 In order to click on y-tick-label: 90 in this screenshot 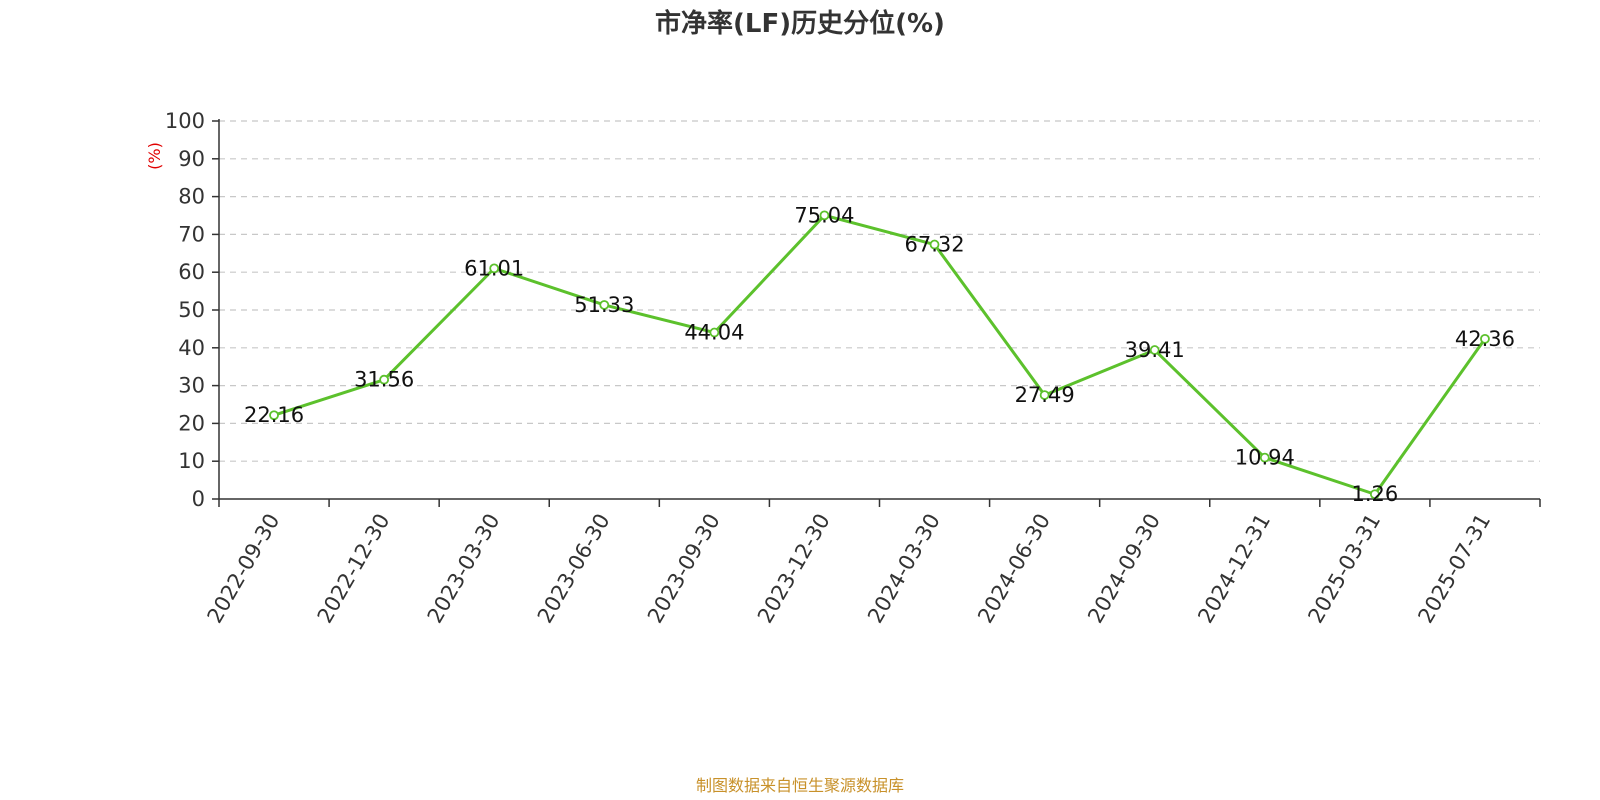, I will do `click(191, 159)`.